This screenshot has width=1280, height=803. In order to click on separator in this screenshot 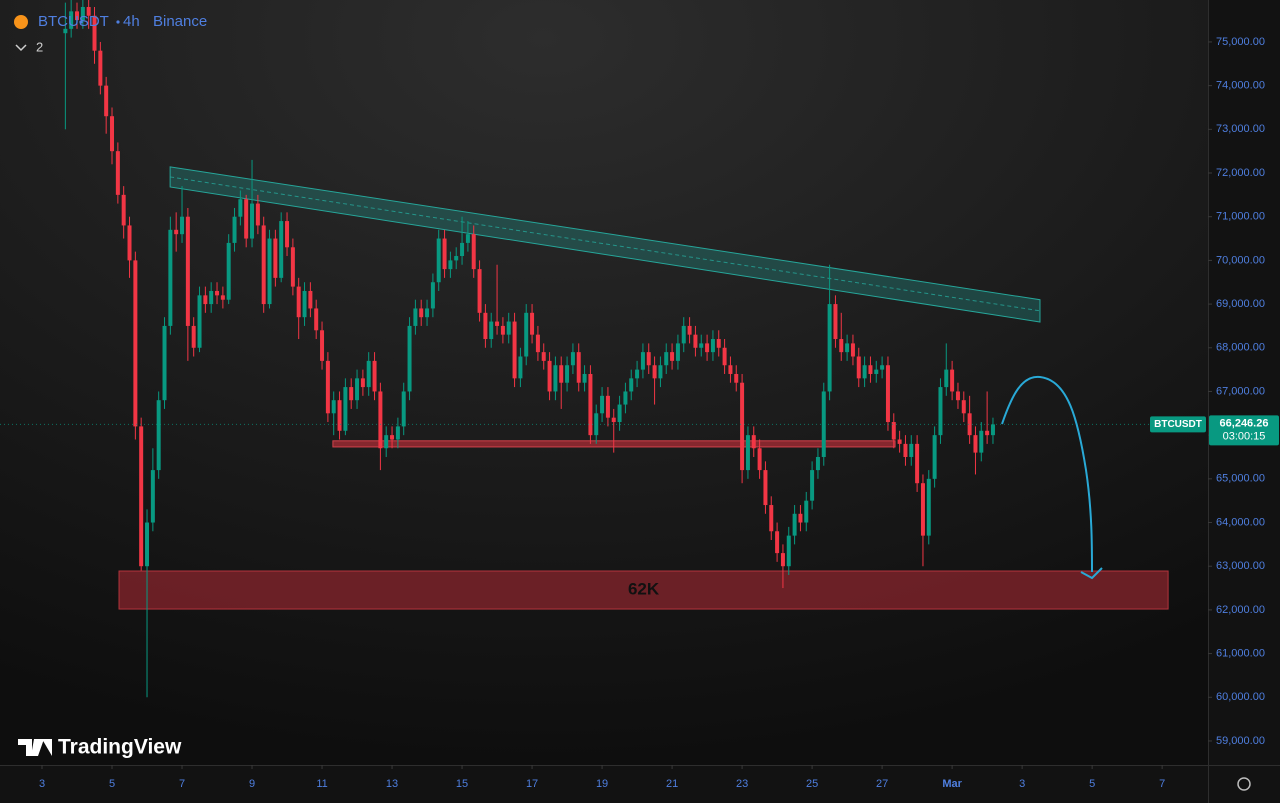, I will do `click(118, 22)`.